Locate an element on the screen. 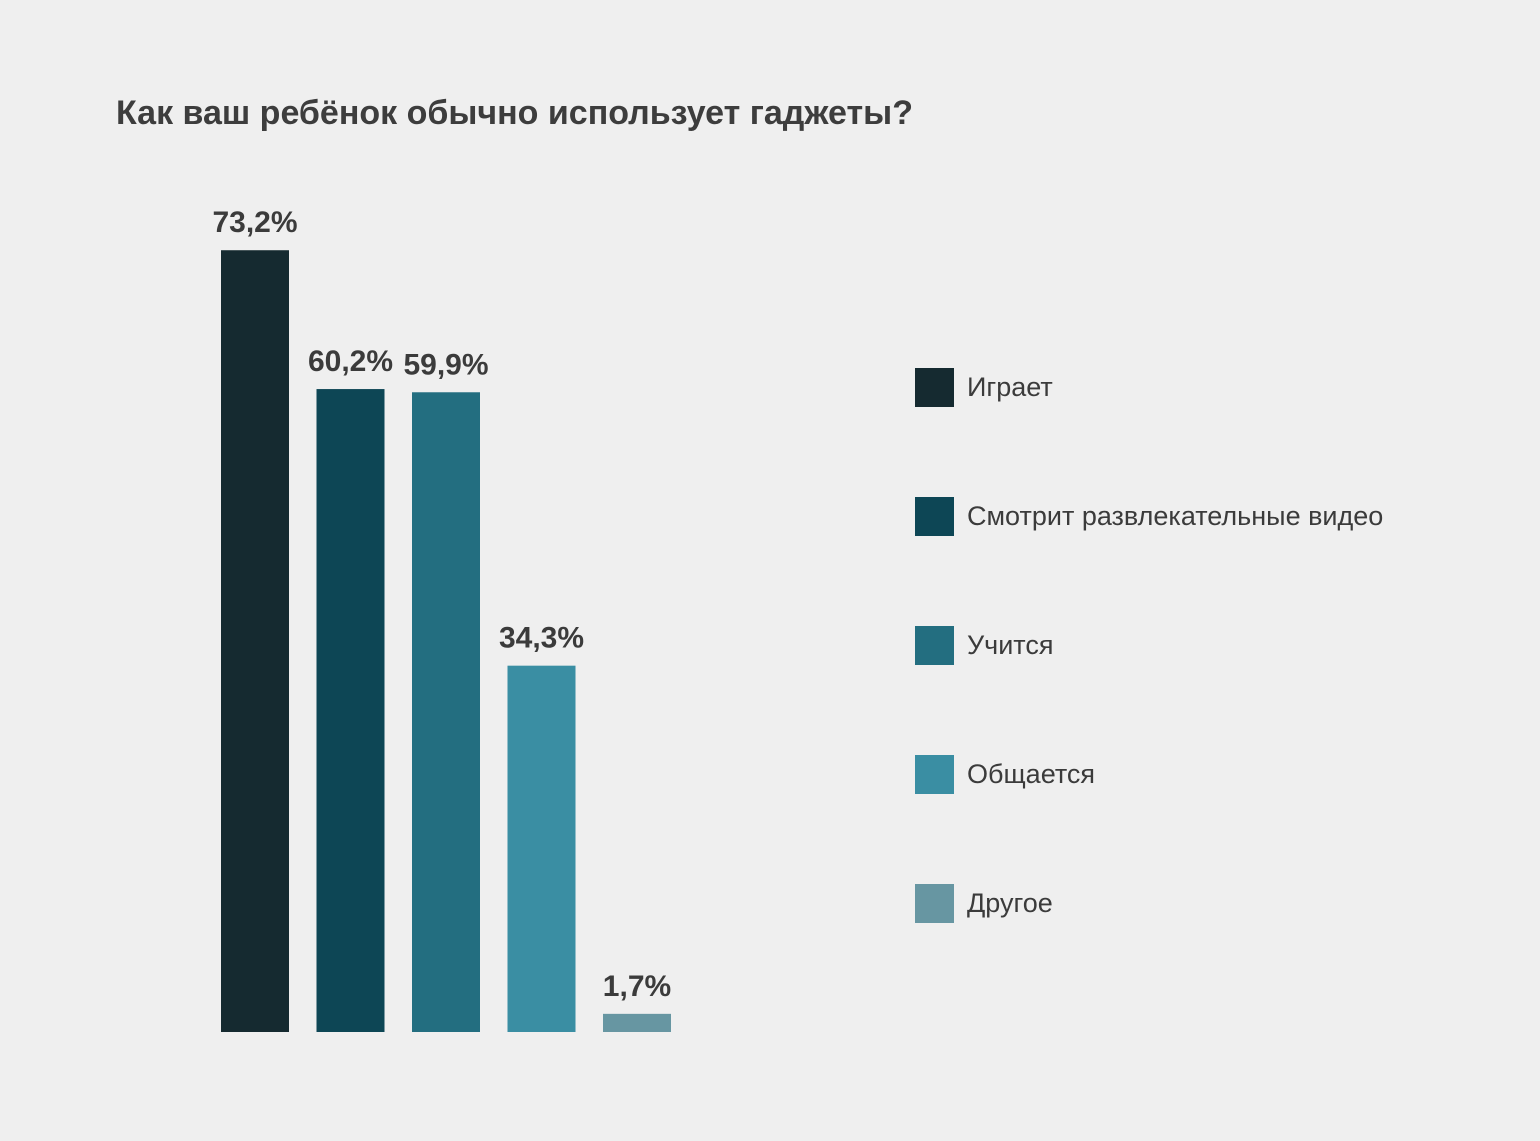  legend-item-2: Смотрит развлекательные видео is located at coordinates (1149, 516).